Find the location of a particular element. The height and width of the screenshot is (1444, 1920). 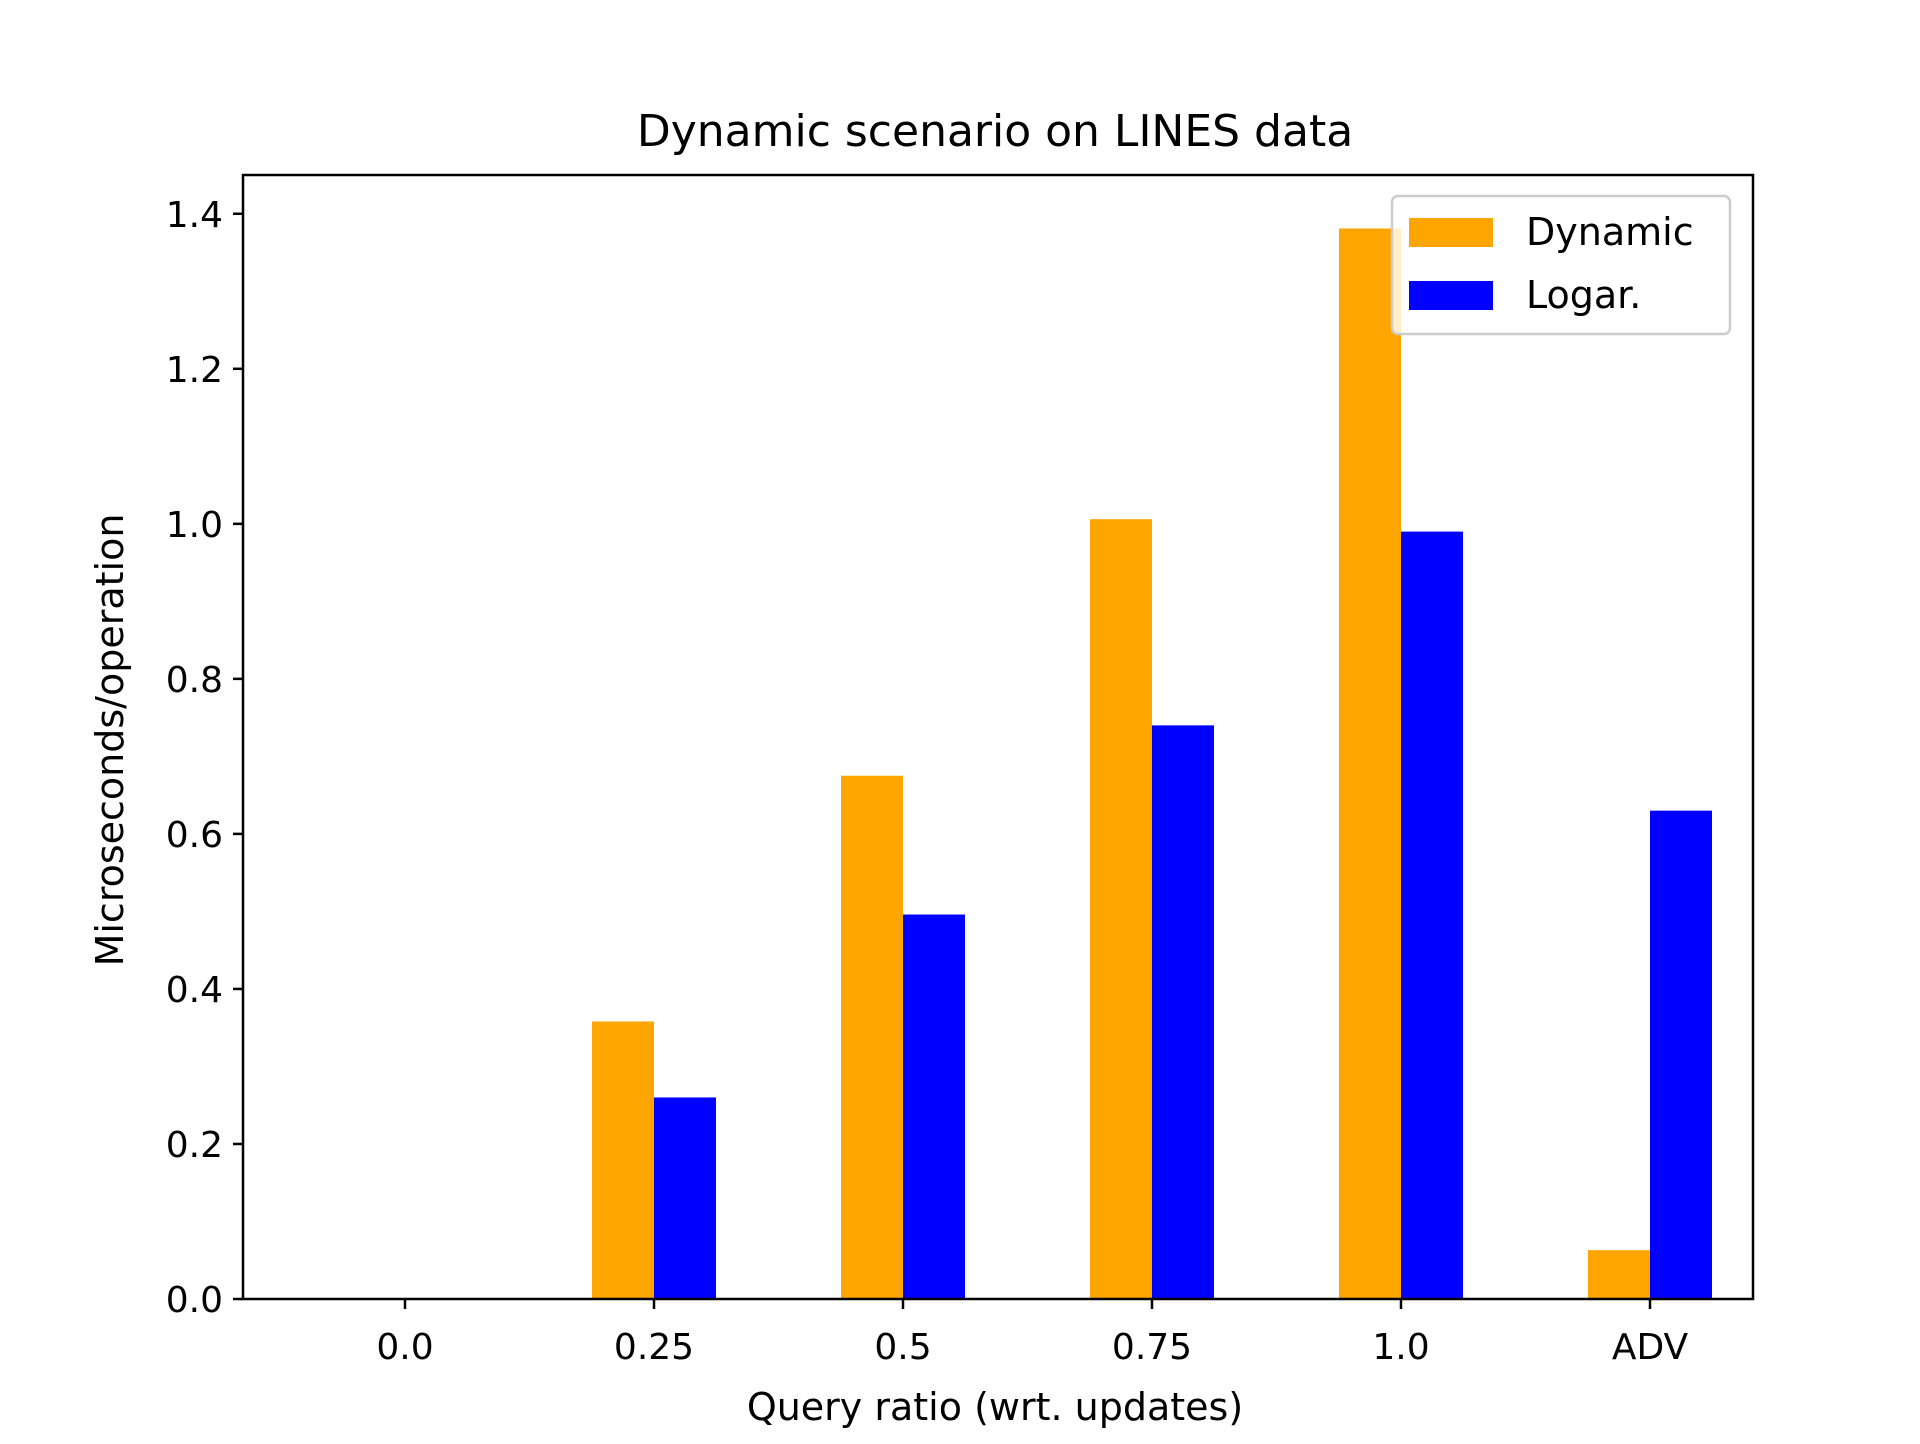

y-tick-label: 0.6 is located at coordinates (194, 835).